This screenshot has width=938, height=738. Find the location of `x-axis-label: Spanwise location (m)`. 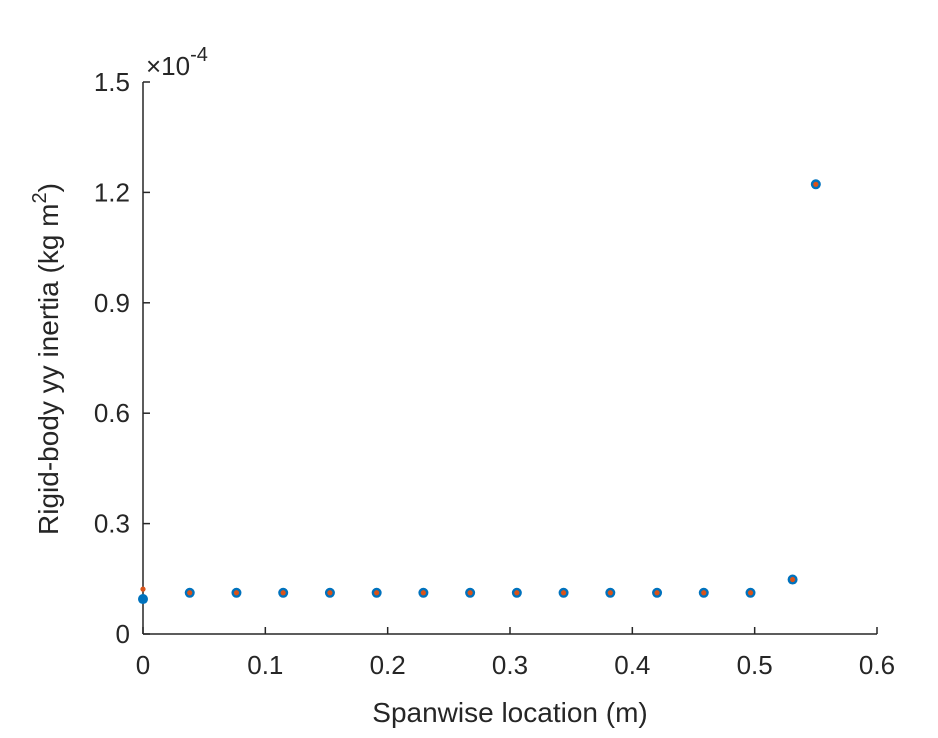

x-axis-label: Spanwise location (m) is located at coordinates (509, 712).